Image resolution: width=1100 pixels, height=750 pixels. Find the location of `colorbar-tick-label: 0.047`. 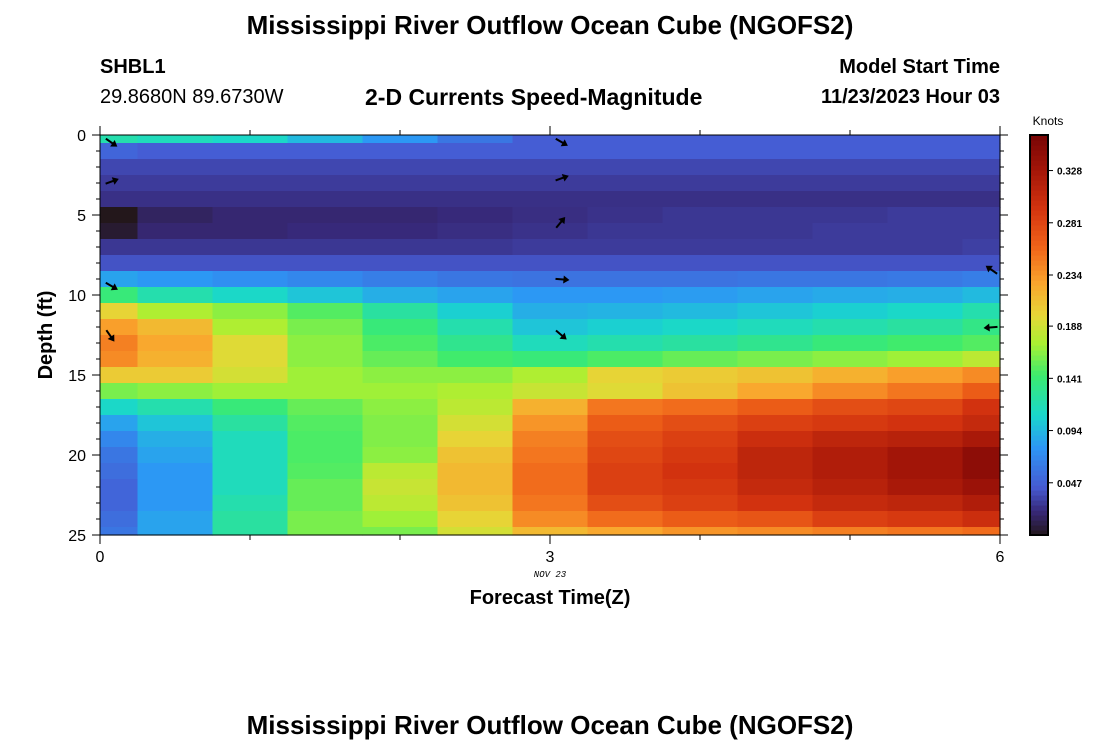

colorbar-tick-label: 0.047 is located at coordinates (1069, 484).